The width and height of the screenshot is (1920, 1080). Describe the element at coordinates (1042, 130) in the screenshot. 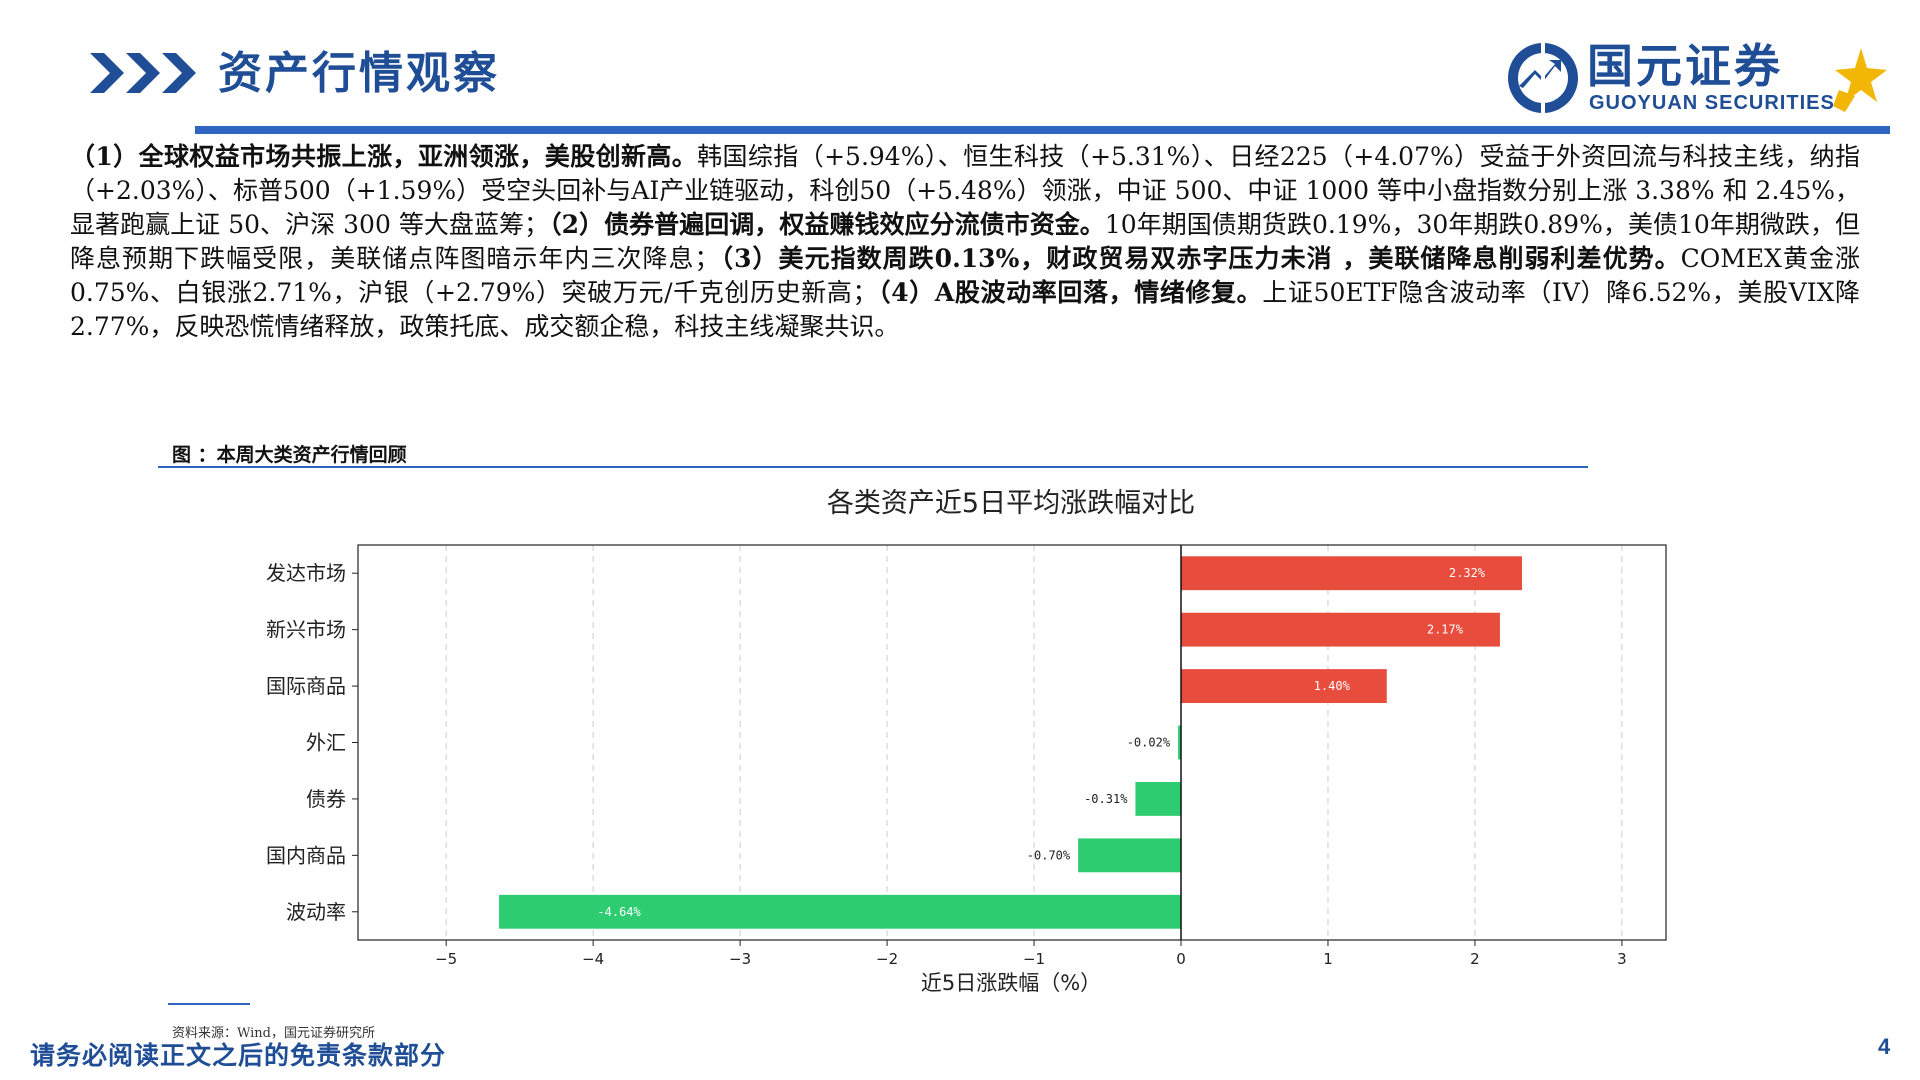

I see `header-divider` at that location.